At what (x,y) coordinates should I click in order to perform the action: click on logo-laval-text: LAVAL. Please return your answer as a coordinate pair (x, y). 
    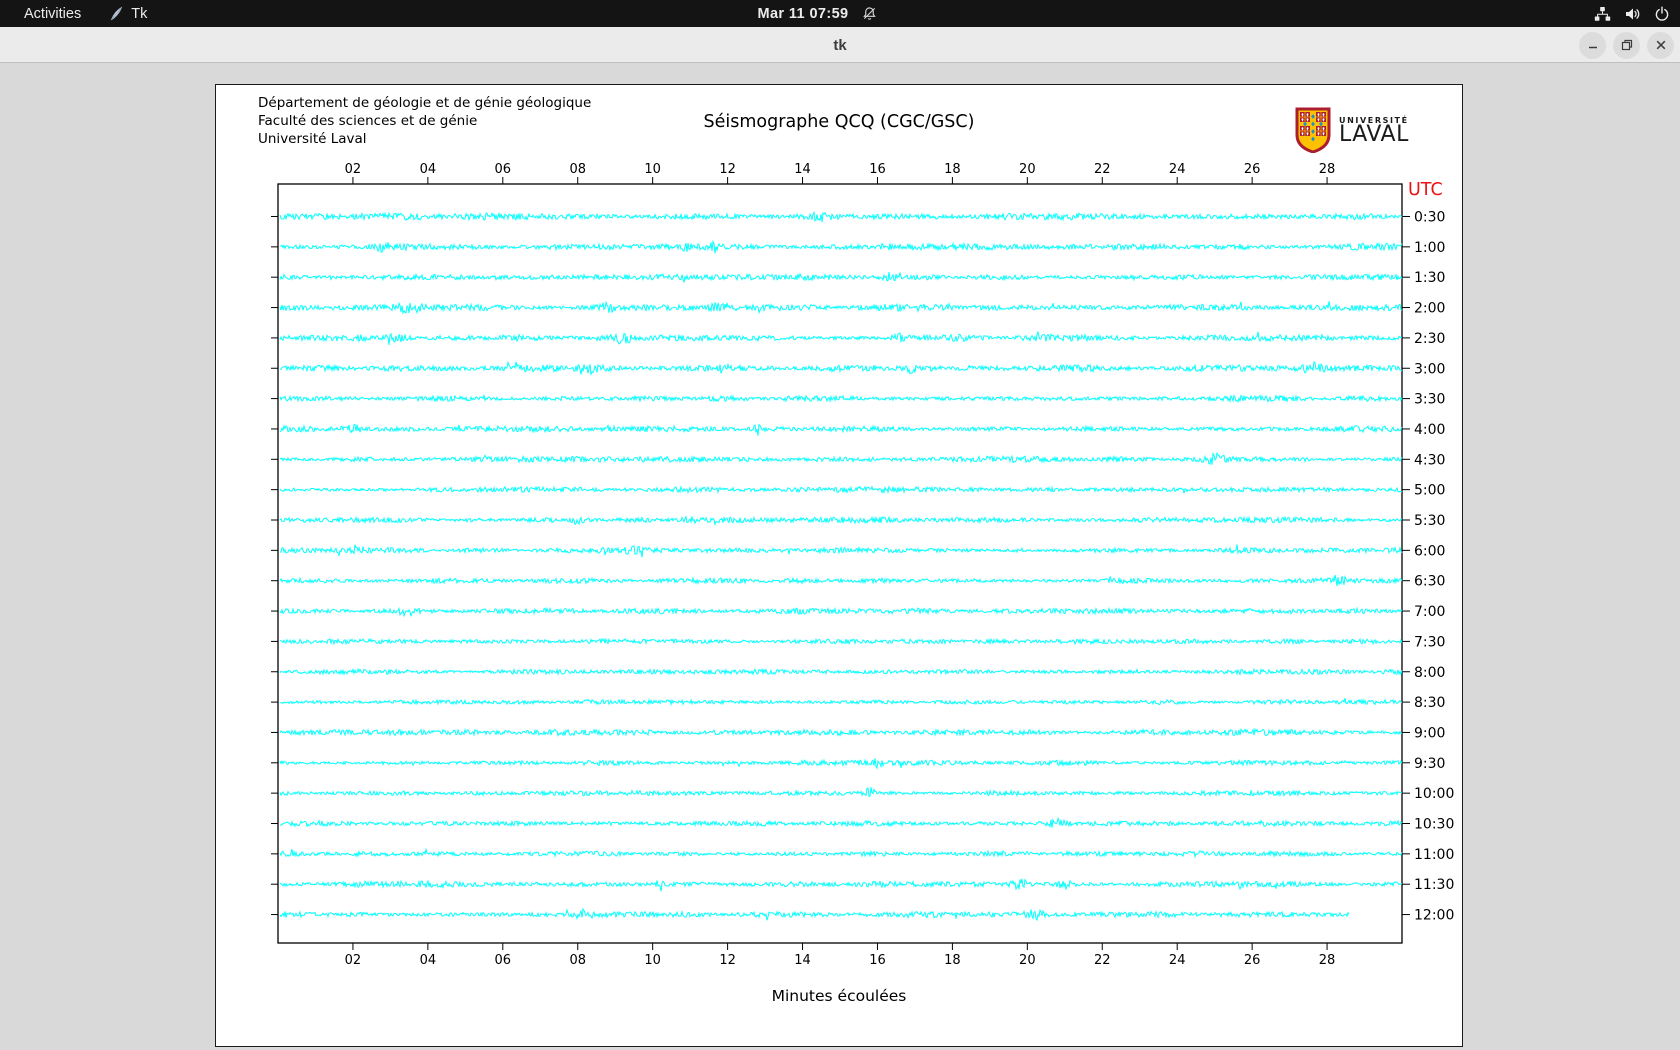
    Looking at the image, I should click on (1374, 134).